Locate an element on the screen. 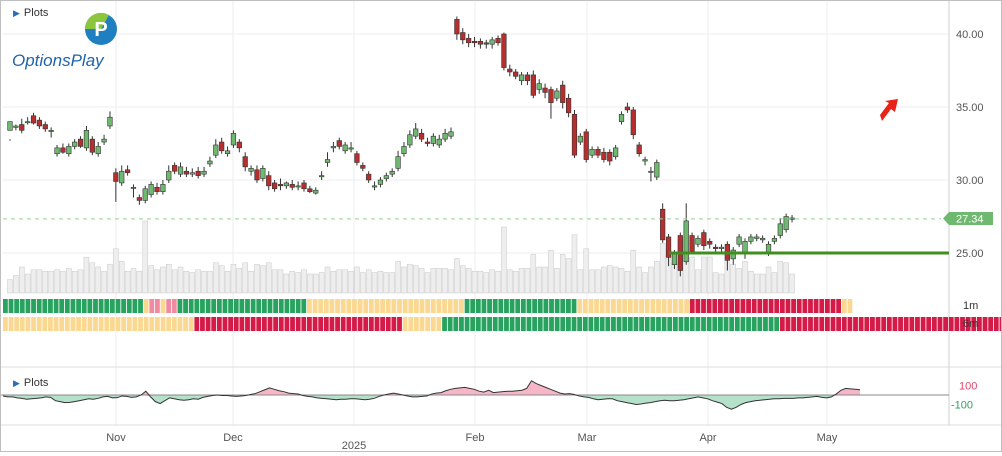  plots-toggle-top: ▶ Plots is located at coordinates (30, 13).